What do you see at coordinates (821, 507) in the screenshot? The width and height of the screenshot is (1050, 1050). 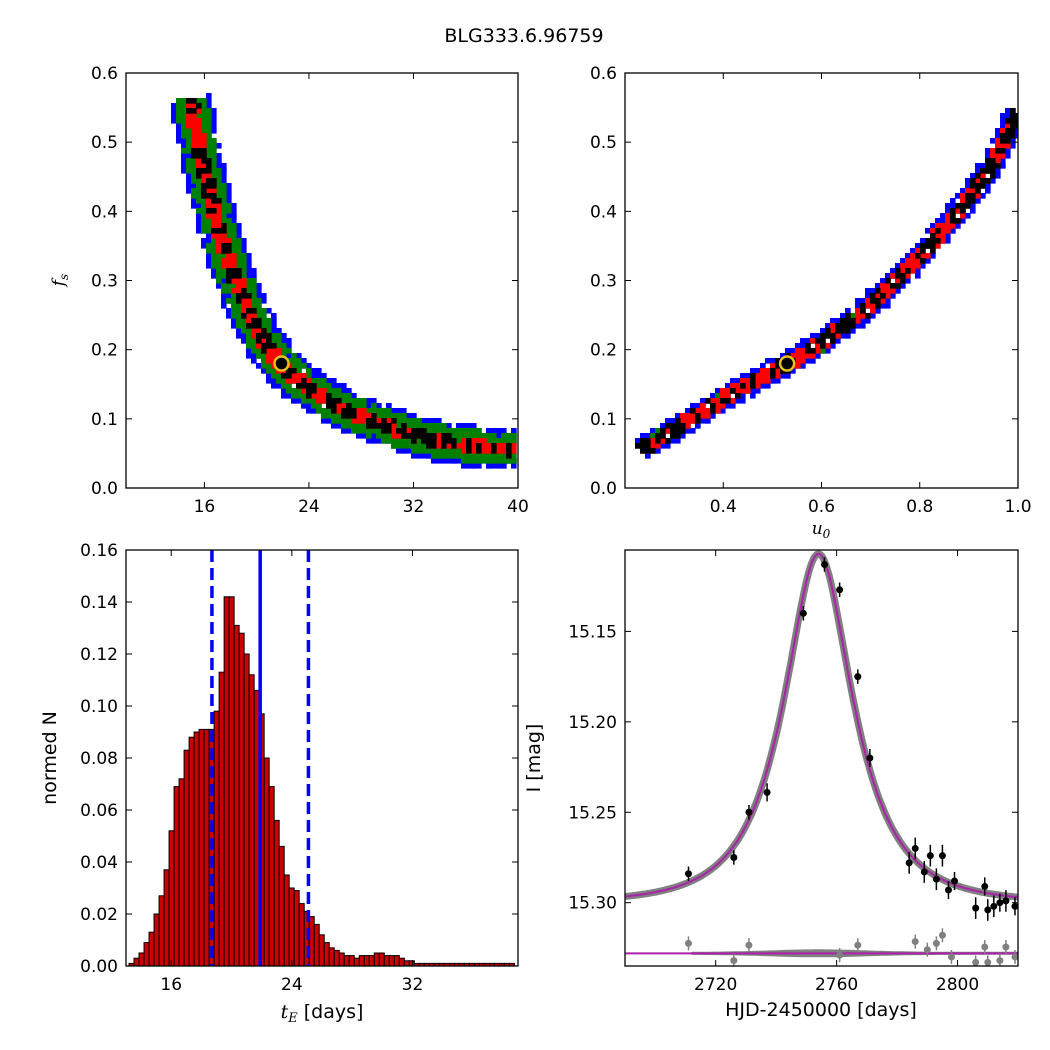 I see `x-tick-label: 0.6` at bounding box center [821, 507].